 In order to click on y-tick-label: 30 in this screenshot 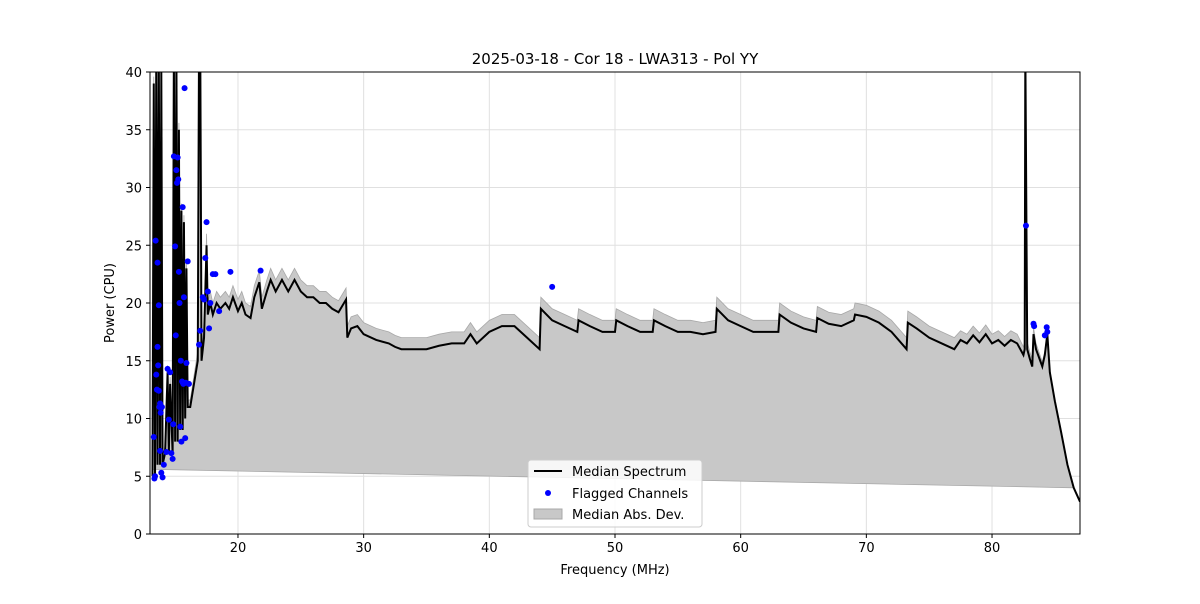, I will do `click(133, 189)`.